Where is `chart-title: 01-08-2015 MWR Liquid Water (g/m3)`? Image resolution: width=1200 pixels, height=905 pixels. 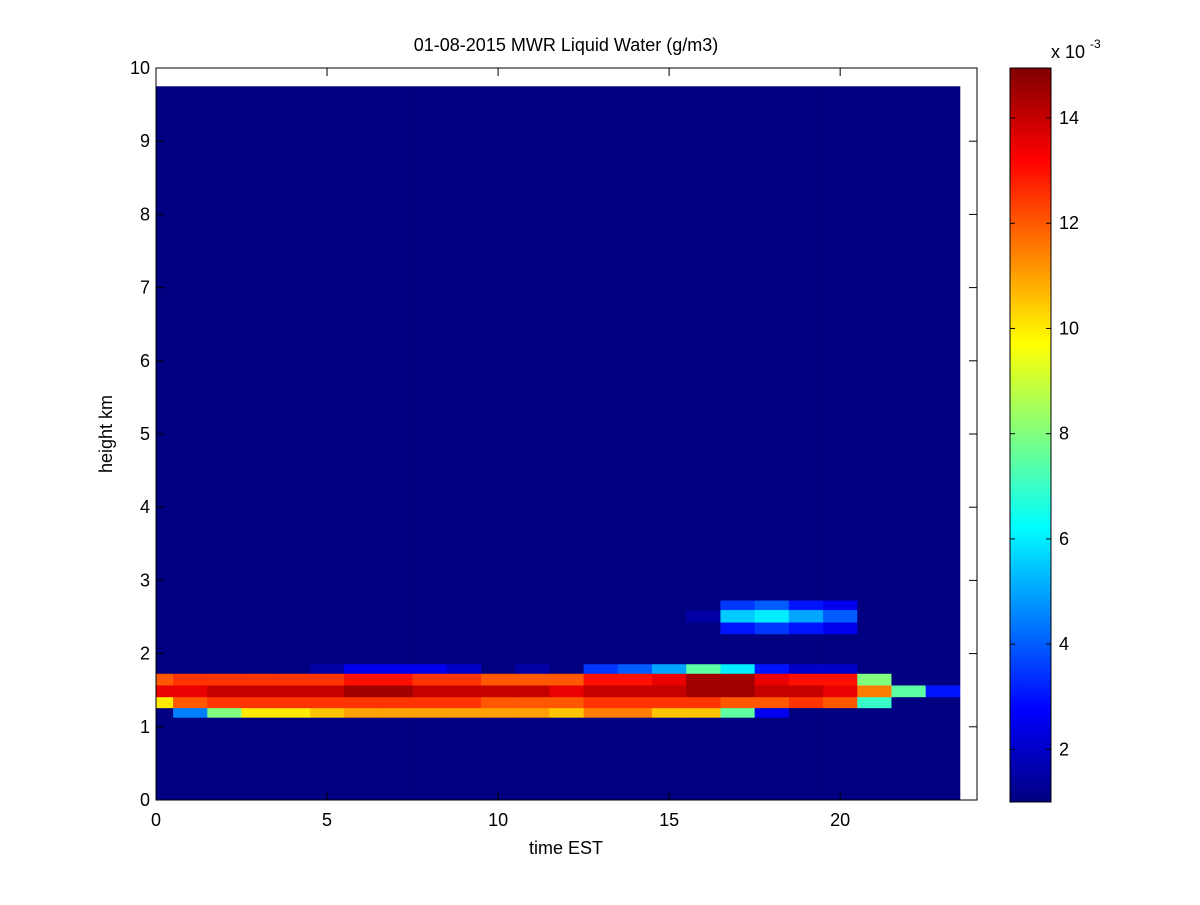
chart-title: 01-08-2015 MWR Liquid Water (g/m3) is located at coordinates (566, 45).